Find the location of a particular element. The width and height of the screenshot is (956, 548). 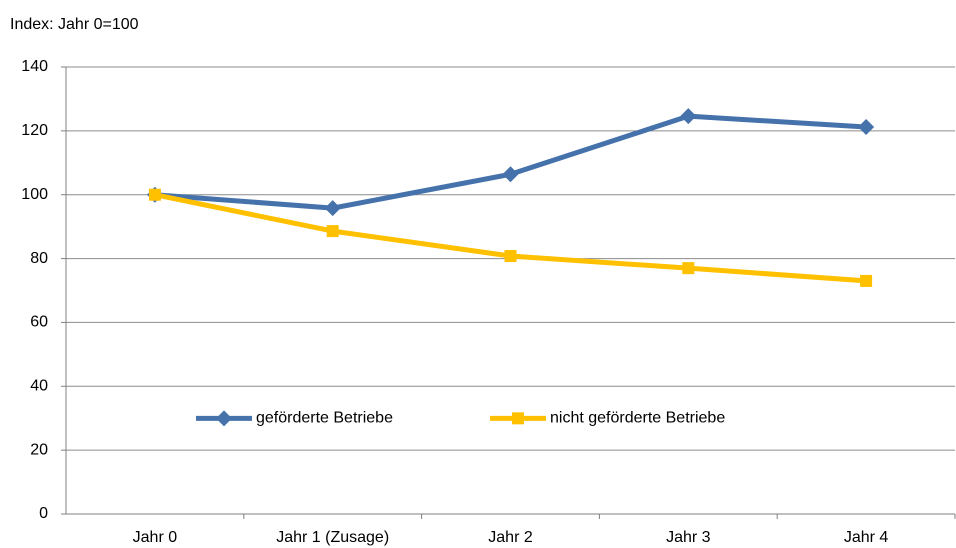

y-tick-label: 0 is located at coordinates (43, 513).